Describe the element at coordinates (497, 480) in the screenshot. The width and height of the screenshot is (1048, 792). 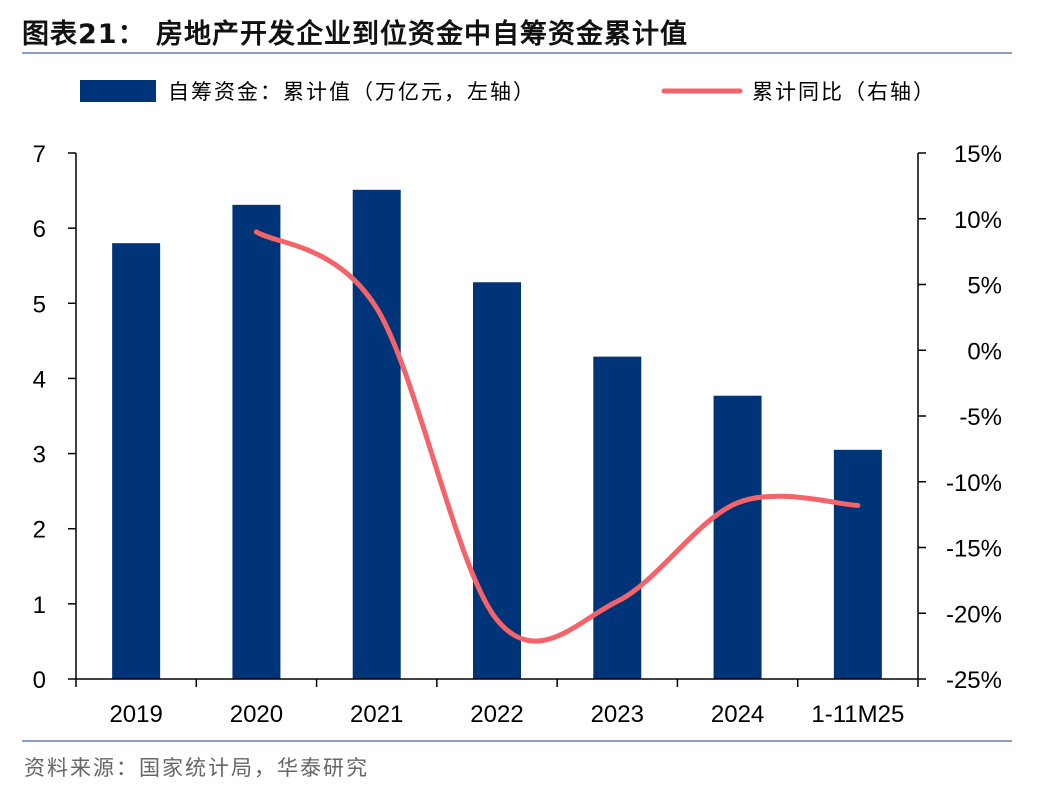
I see `bar-2022` at that location.